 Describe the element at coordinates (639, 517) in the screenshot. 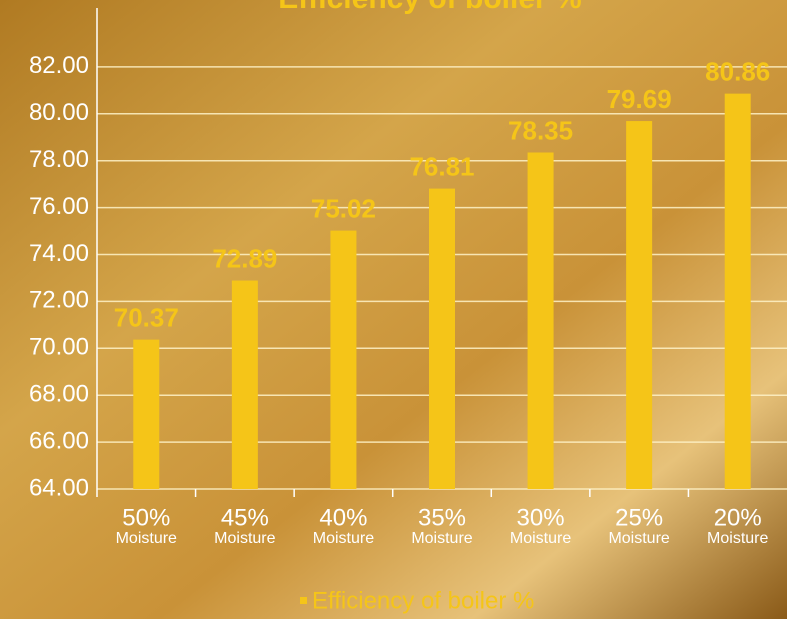

I see `x-tick-label: 25%` at that location.